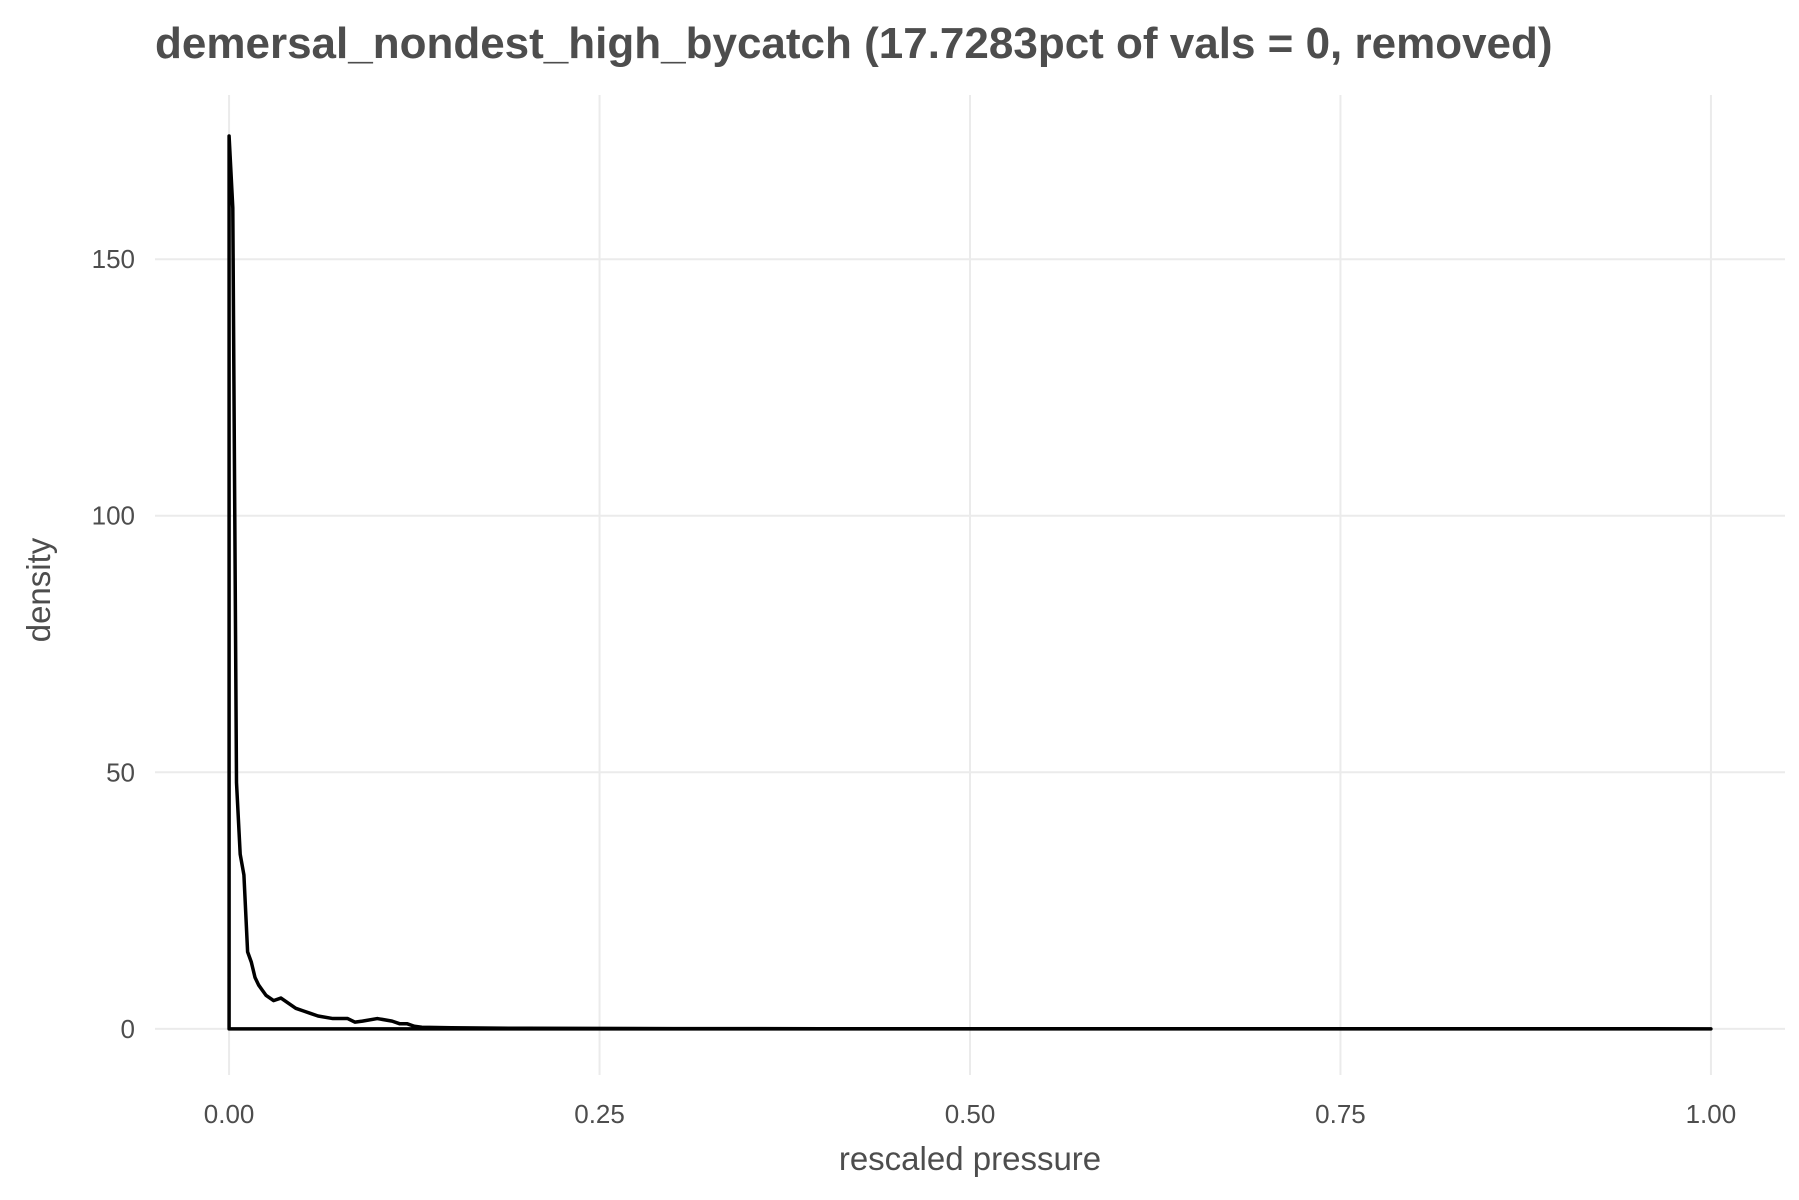 This screenshot has height=1200, width=1799. Describe the element at coordinates (120, 772) in the screenshot. I see `y-tick-label: 50` at that location.